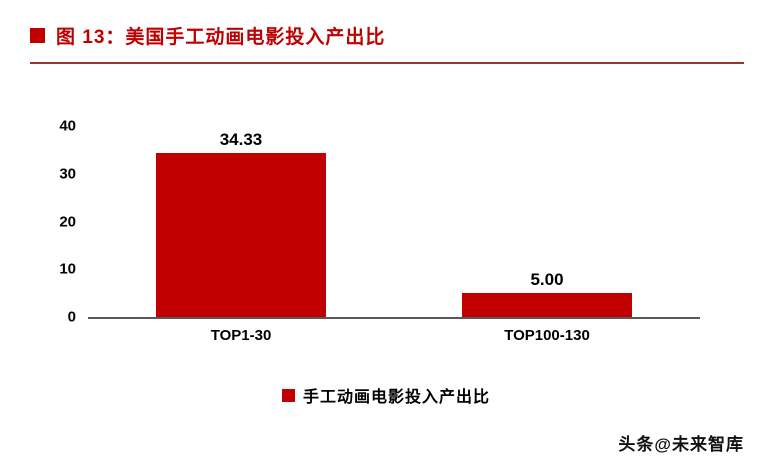  What do you see at coordinates (67, 174) in the screenshot?
I see `y-tick-label: 30` at bounding box center [67, 174].